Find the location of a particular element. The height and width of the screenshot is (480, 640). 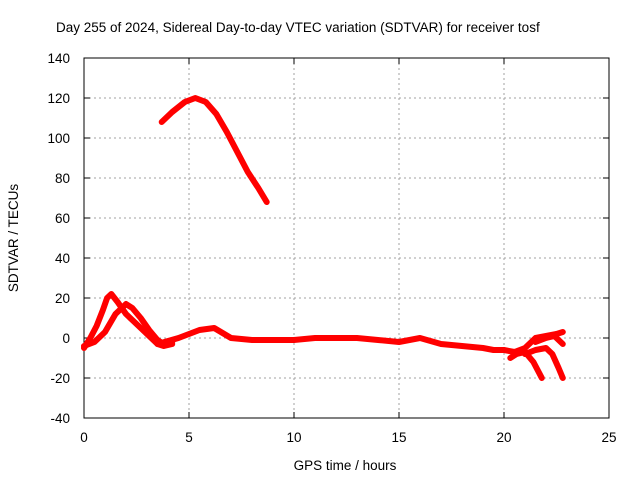

y-tick-label: 20 is located at coordinates (62, 298).